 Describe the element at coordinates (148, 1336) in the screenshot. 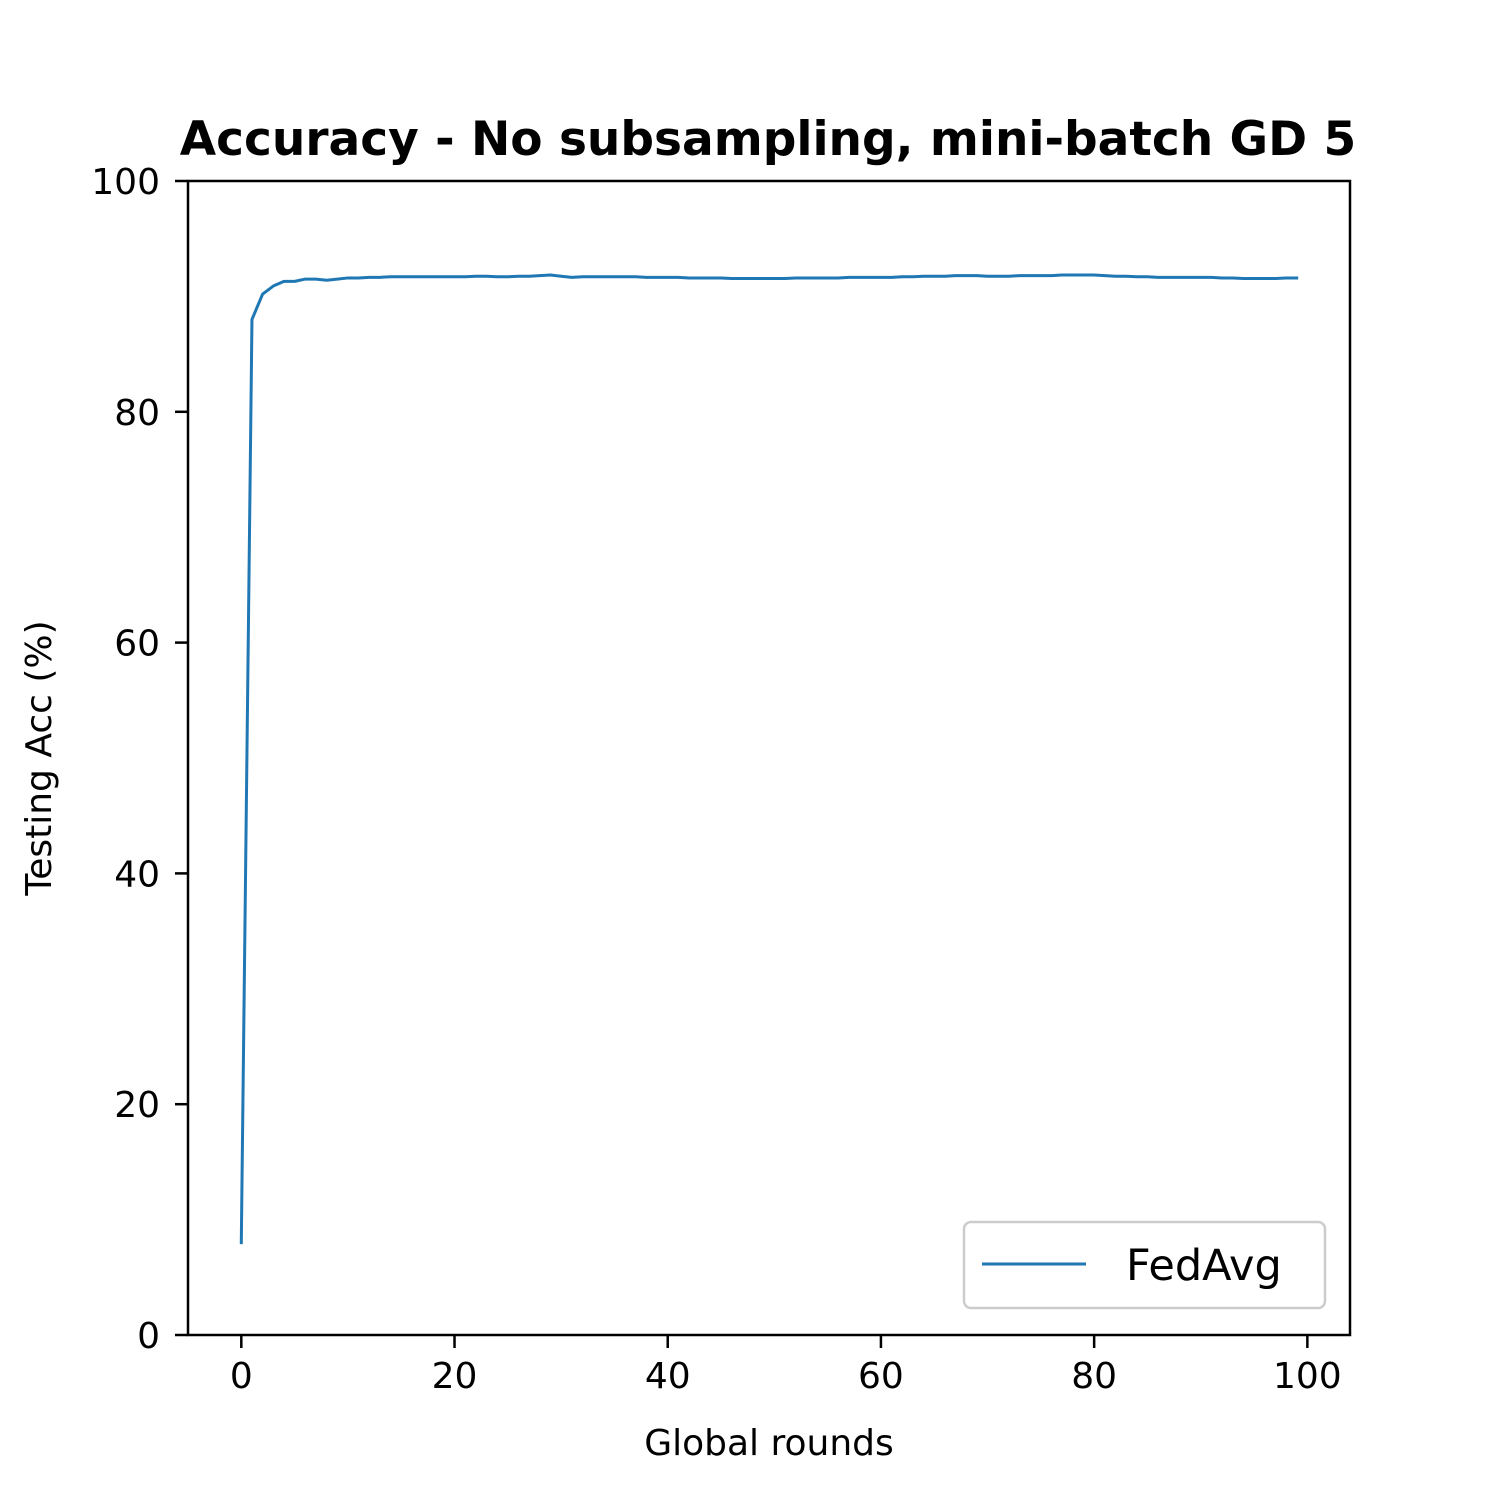

I see `y-tick-label: 0` at that location.